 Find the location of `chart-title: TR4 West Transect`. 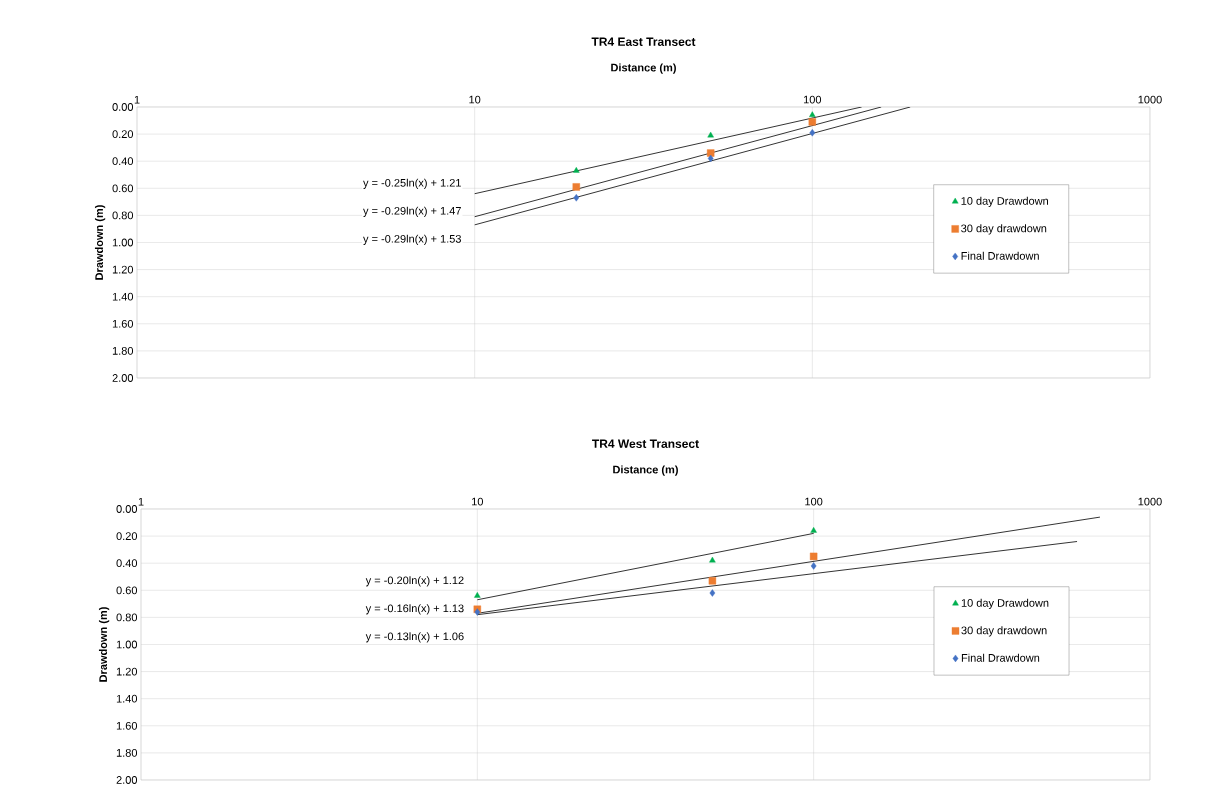

chart-title: TR4 West Transect is located at coordinates (645, 443).